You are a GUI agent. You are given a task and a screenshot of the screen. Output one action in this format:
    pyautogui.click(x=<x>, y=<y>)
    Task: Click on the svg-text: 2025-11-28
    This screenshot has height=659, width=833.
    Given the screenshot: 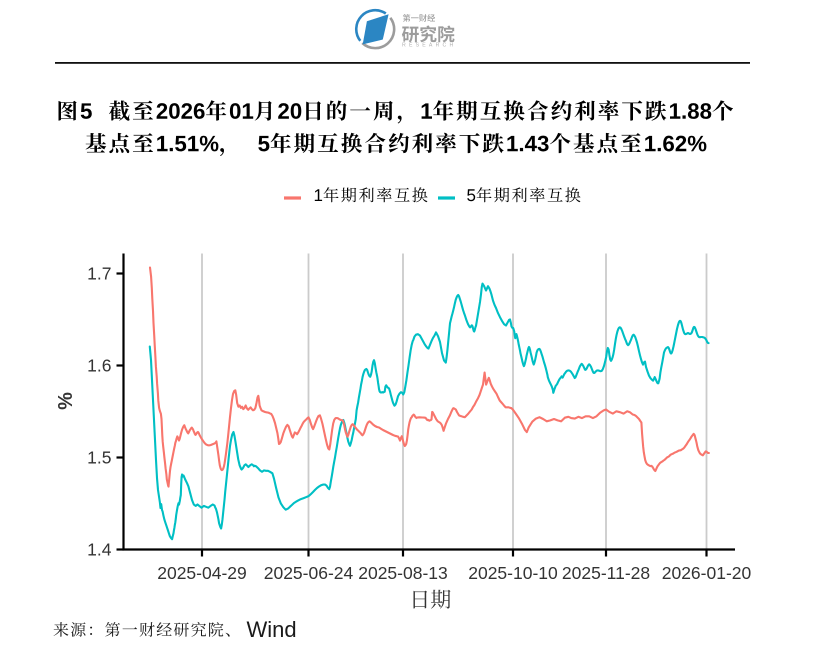 What is the action you would take?
    pyautogui.click(x=606, y=573)
    